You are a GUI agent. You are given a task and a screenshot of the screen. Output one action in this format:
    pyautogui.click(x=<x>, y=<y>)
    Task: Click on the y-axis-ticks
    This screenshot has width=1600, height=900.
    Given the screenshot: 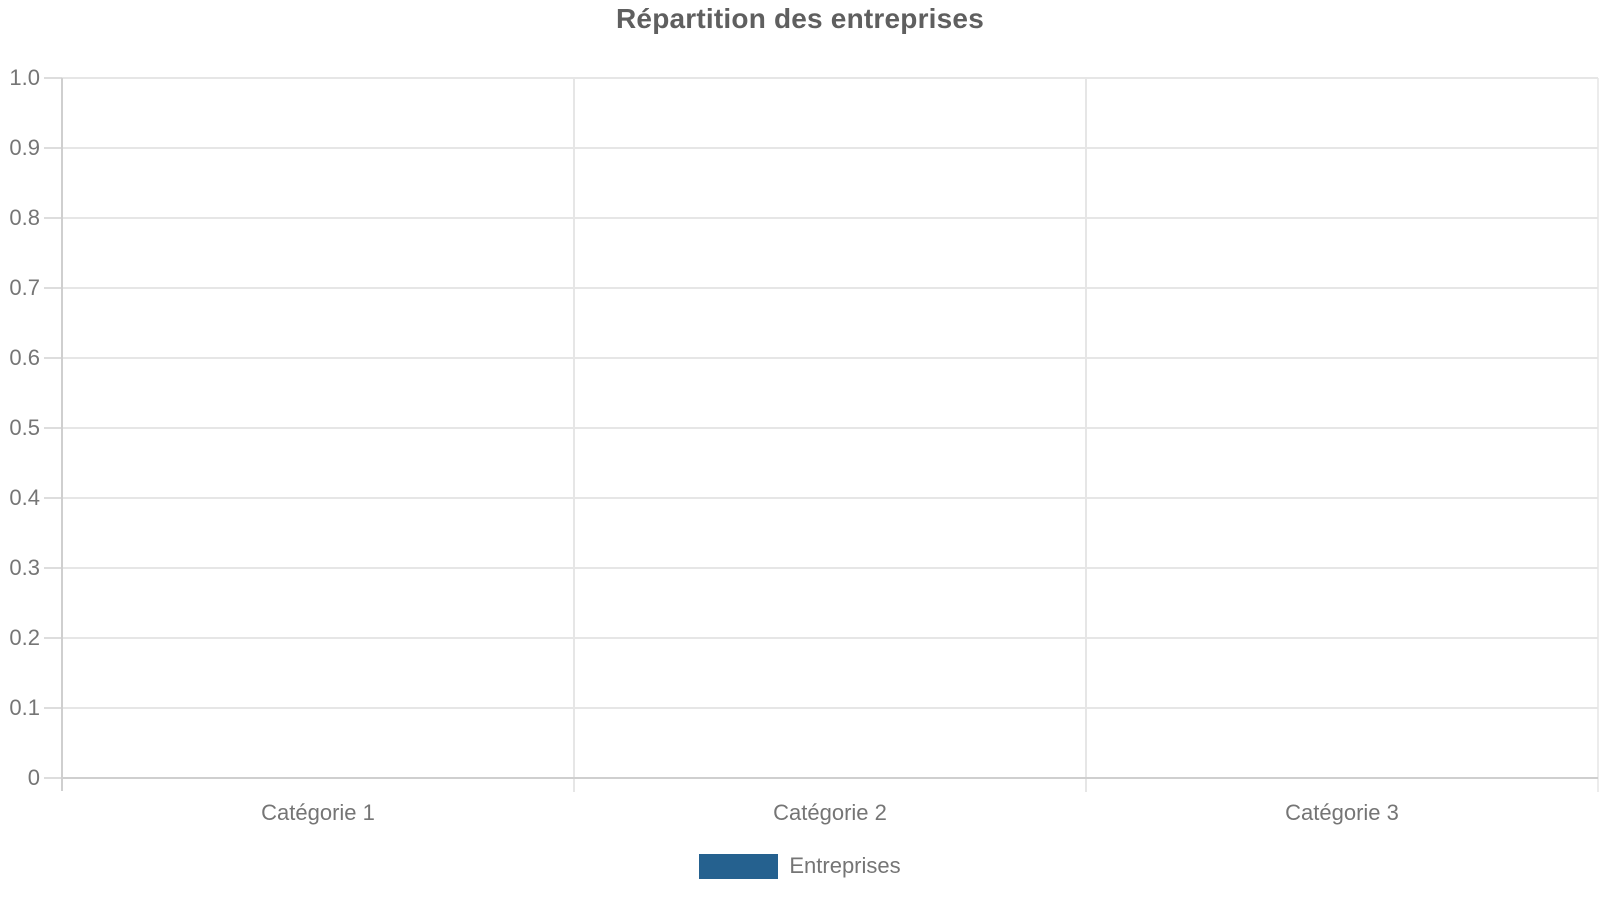 What is the action you would take?
    pyautogui.click(x=53, y=428)
    